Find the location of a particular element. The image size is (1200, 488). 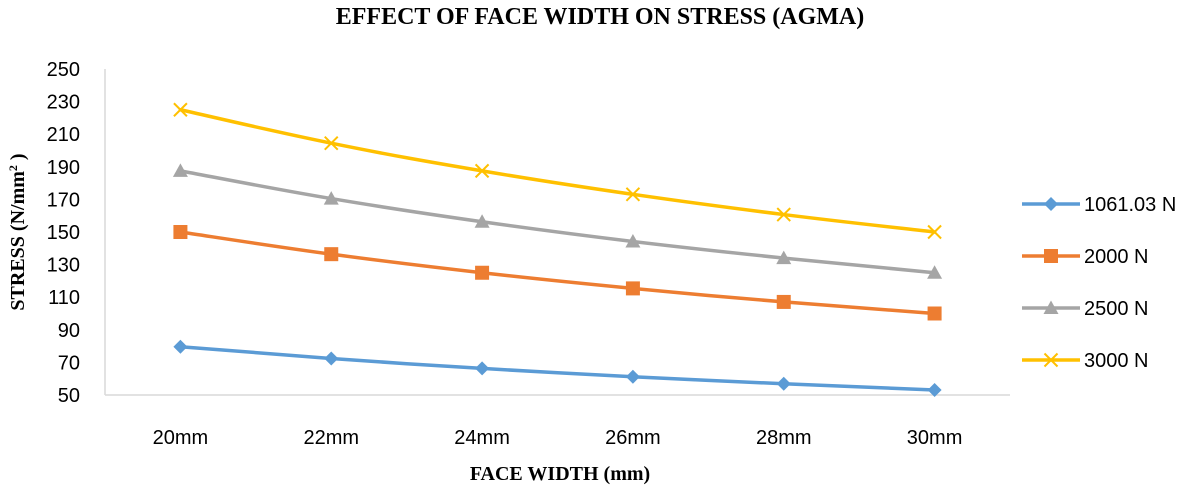

svg-text: STRESS (N/mm2 ) is located at coordinates (17, 231).